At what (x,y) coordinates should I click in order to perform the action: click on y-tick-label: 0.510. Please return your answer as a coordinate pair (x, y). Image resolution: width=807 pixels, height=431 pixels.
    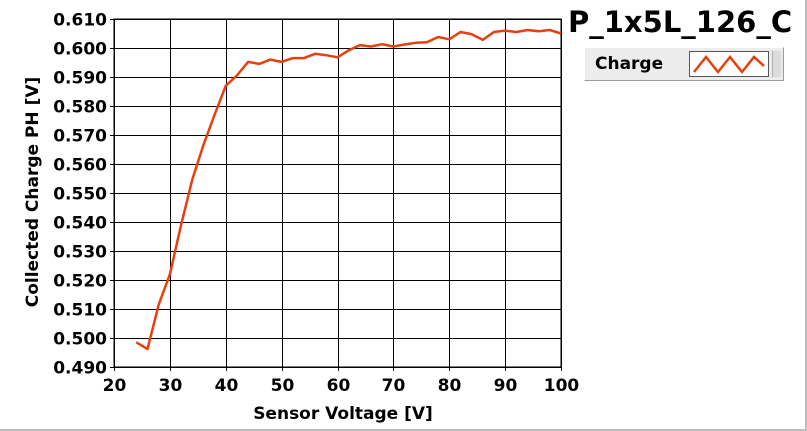
    Looking at the image, I should click on (80, 311).